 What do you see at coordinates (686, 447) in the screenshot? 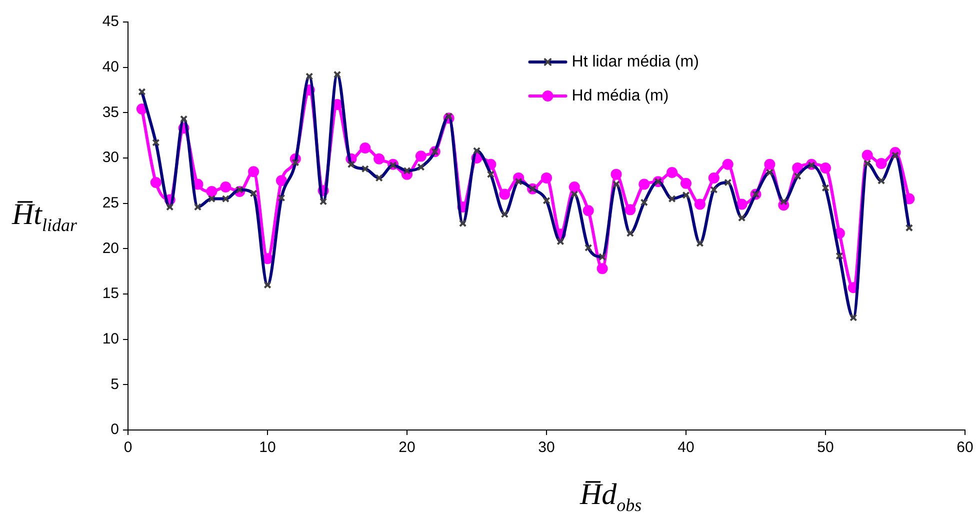
I see `x-tick-label: 40` at bounding box center [686, 447].